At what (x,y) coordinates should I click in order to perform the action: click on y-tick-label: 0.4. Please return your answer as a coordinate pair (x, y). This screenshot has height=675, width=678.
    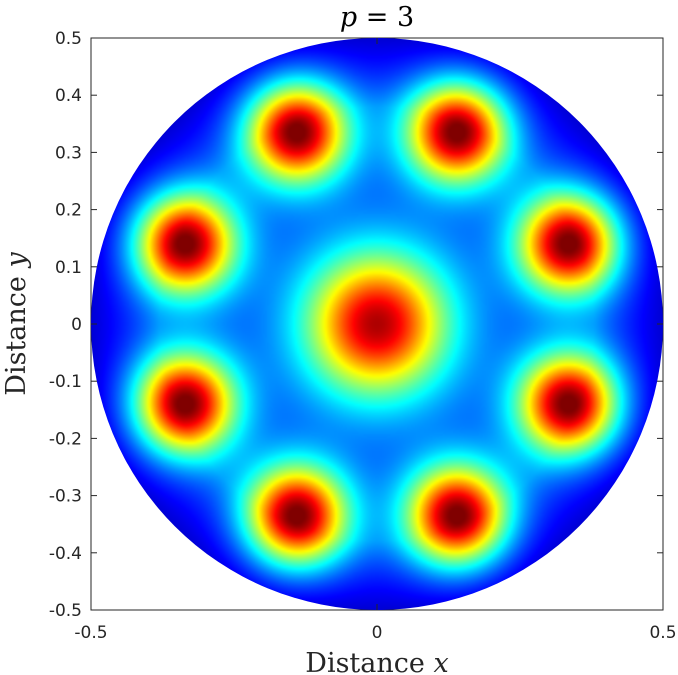
    Looking at the image, I should click on (68, 96).